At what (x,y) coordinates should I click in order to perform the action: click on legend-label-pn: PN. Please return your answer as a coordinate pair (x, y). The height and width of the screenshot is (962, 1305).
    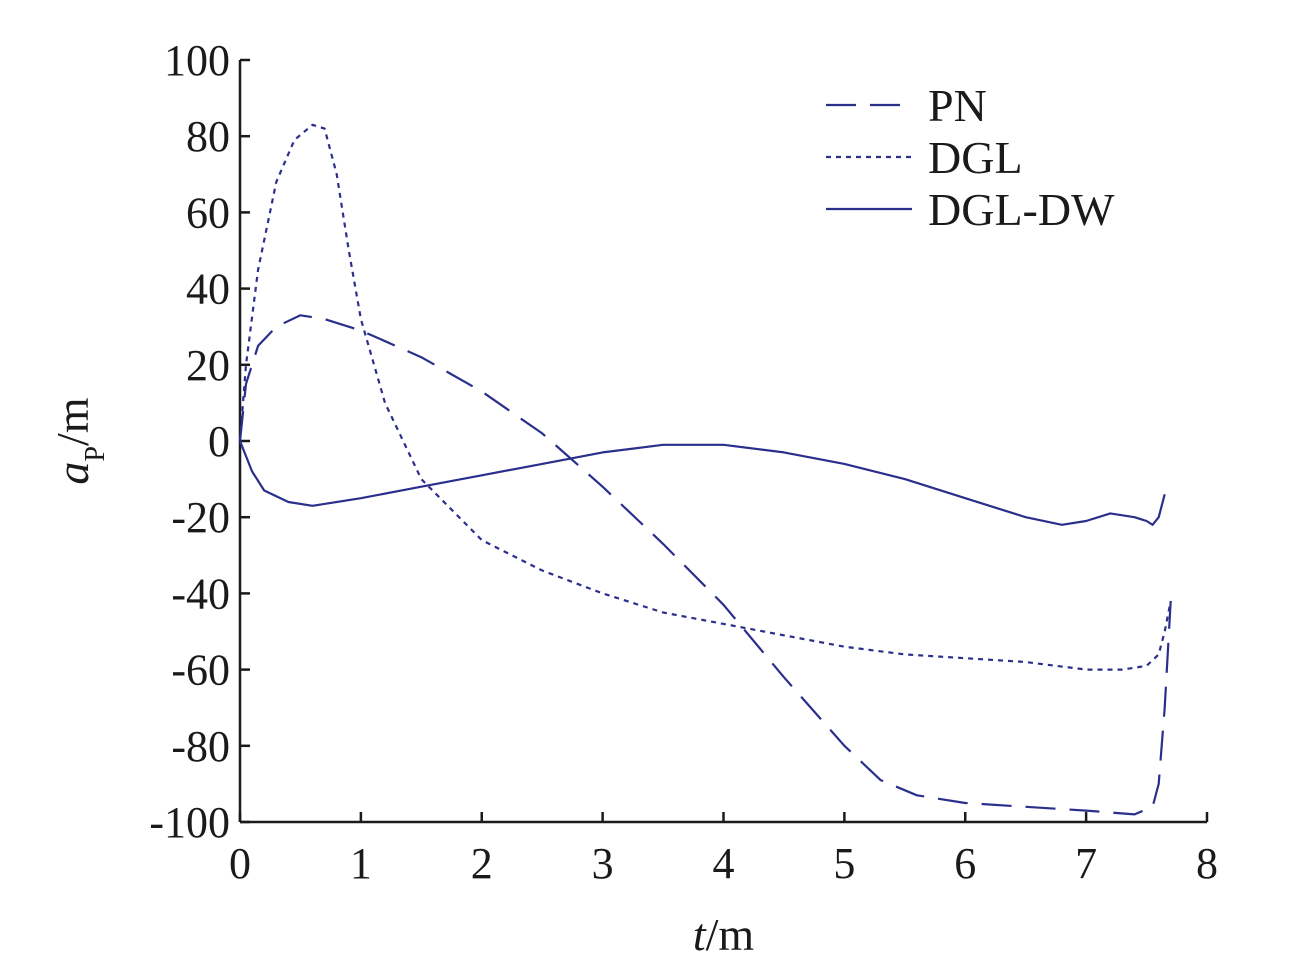
    Looking at the image, I should click on (957, 105).